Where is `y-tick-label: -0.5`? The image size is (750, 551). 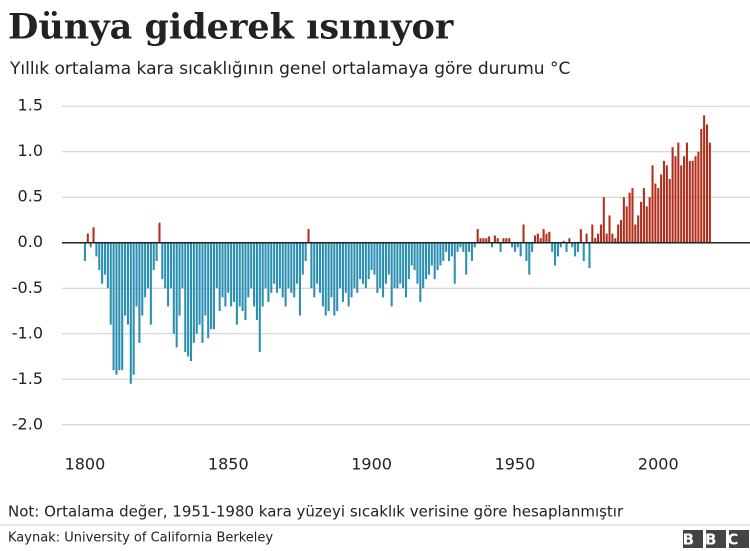 y-tick-label: -0.5 is located at coordinates (27, 287).